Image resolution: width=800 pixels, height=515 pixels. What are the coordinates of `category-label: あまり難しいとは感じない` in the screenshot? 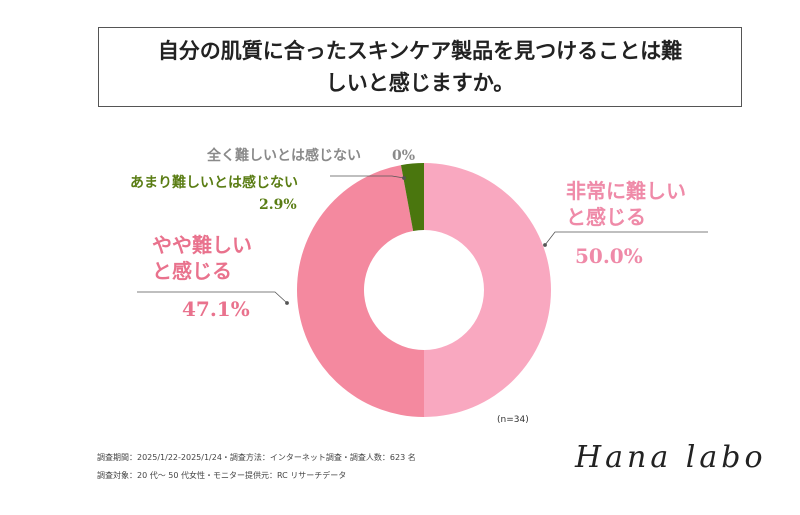 It's located at (214, 183).